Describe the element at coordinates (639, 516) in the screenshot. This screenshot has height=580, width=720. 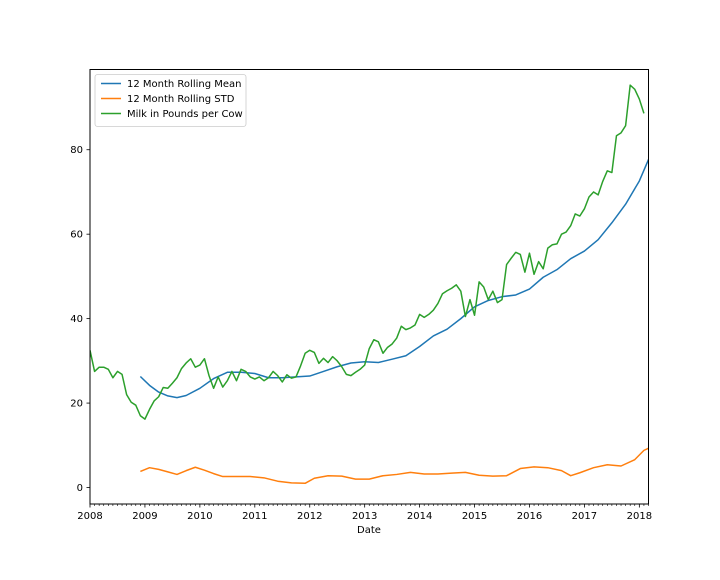
I see `x-tick-label: 2018` at that location.